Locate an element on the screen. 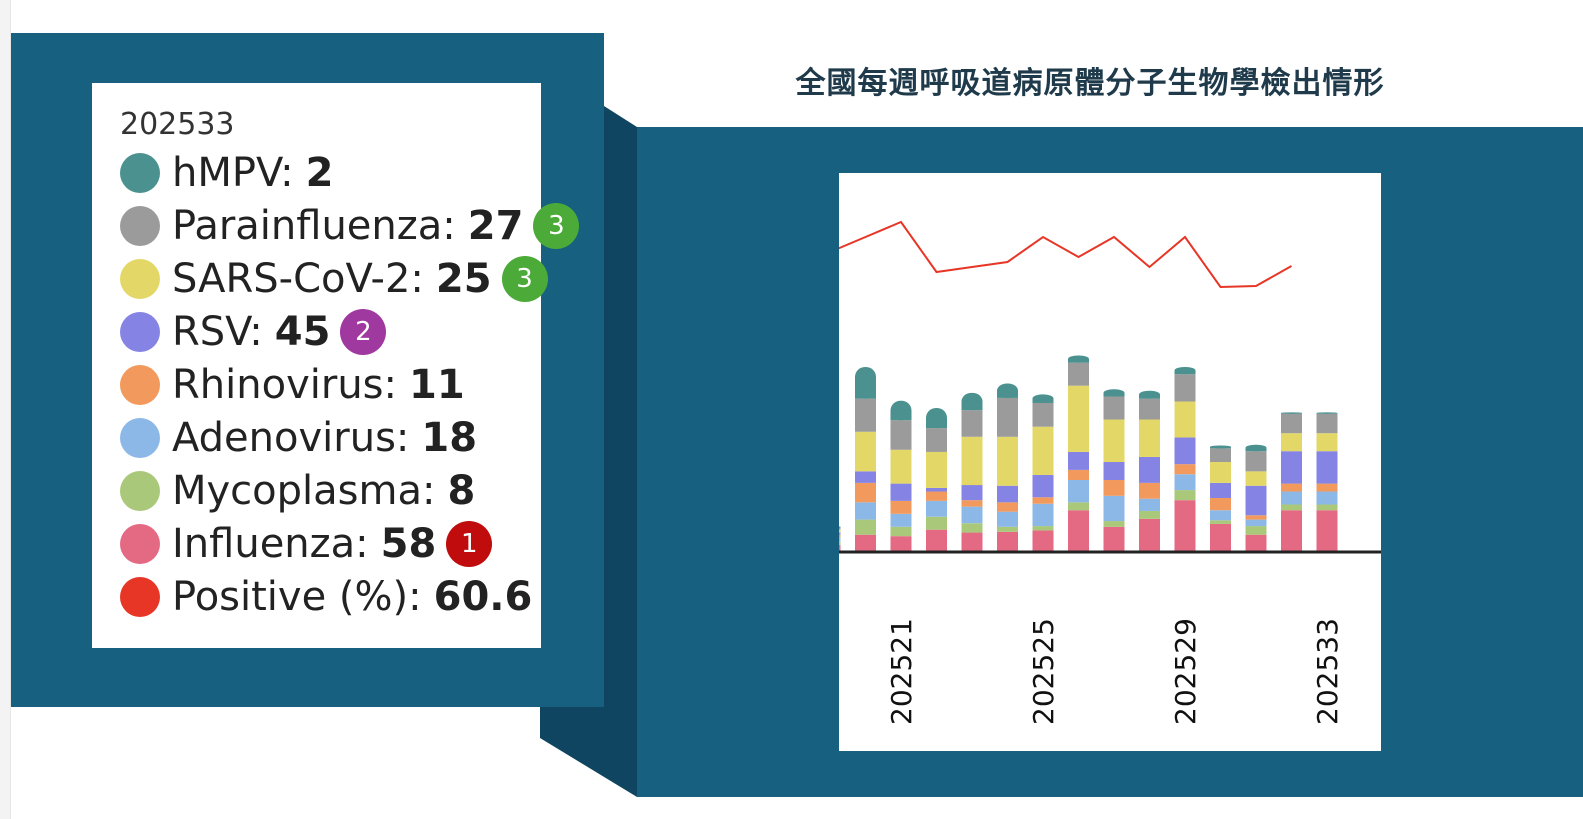  tooltip-row: RSV: 45 2 is located at coordinates (253, 332).